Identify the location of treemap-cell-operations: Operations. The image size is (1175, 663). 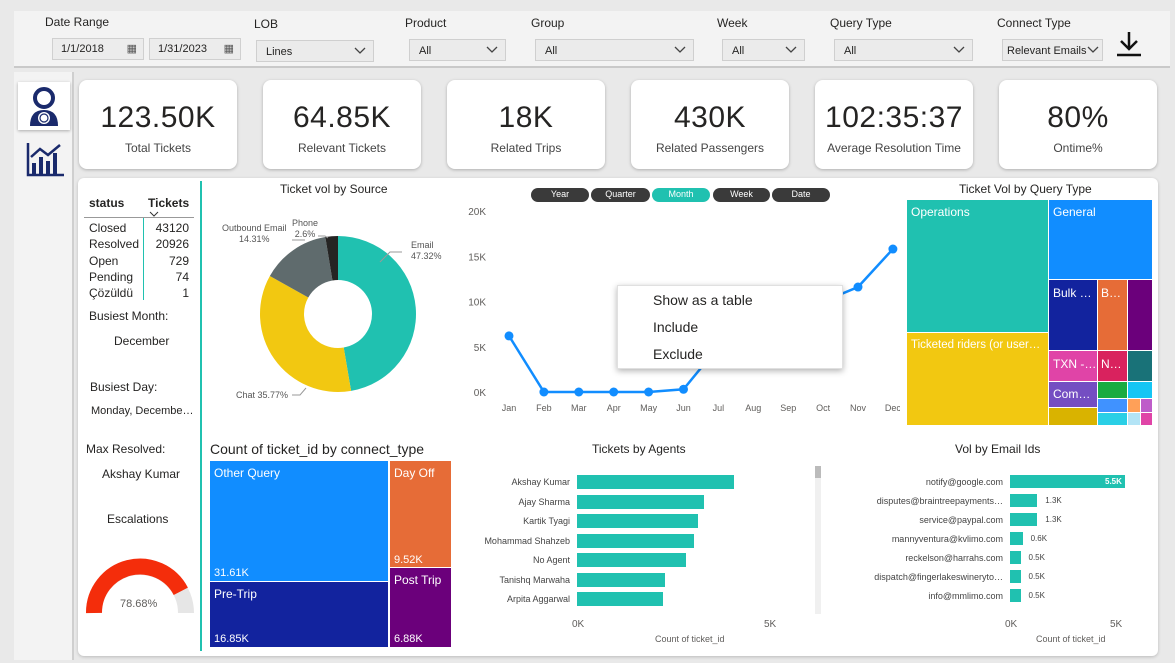
(977, 266).